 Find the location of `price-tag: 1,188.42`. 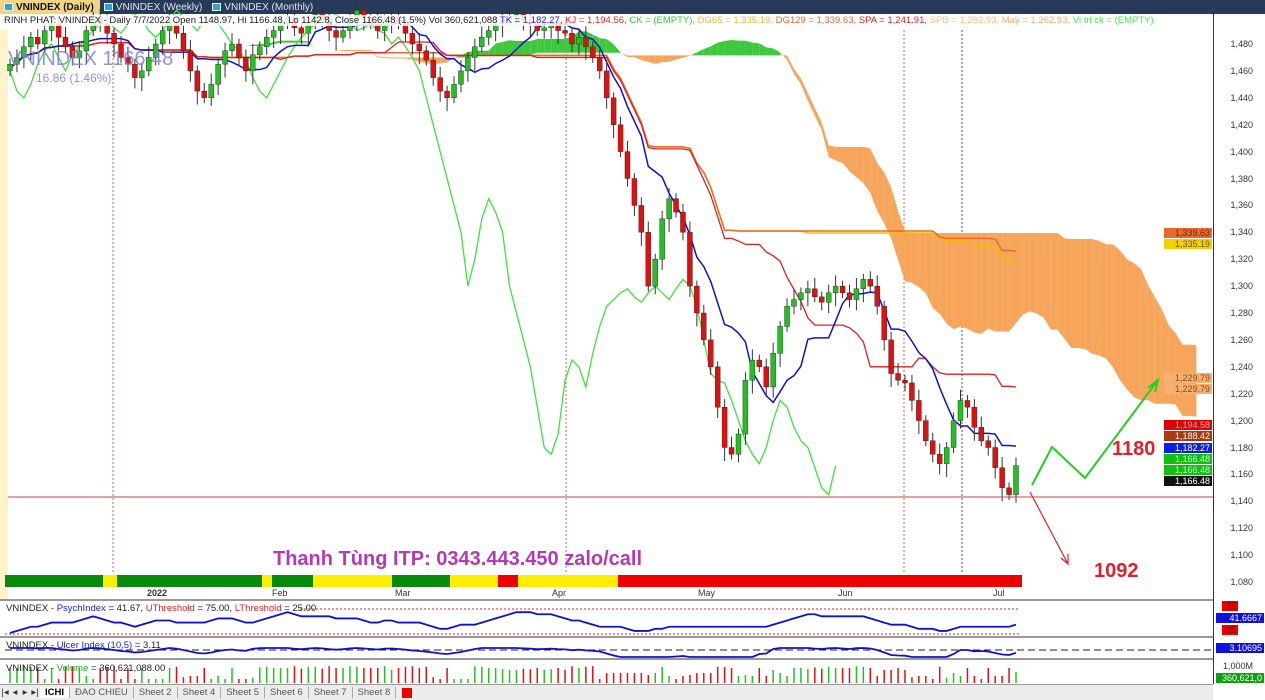

price-tag: 1,188.42 is located at coordinates (1188, 436).